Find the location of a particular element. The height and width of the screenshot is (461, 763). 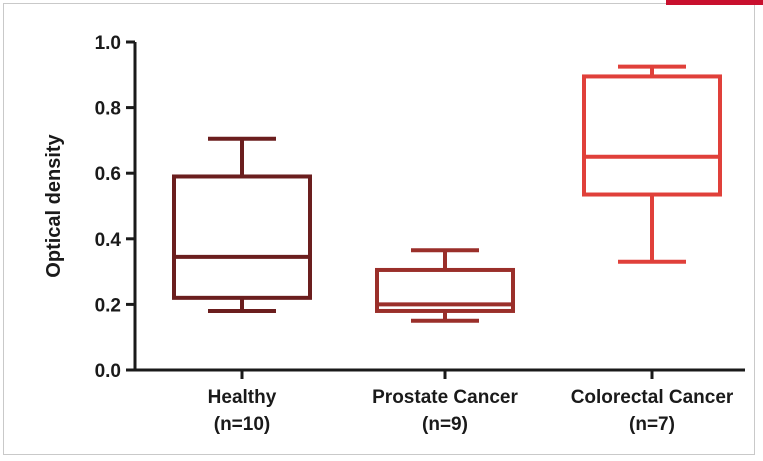

category-n-label: (n=10) is located at coordinates (242, 424).